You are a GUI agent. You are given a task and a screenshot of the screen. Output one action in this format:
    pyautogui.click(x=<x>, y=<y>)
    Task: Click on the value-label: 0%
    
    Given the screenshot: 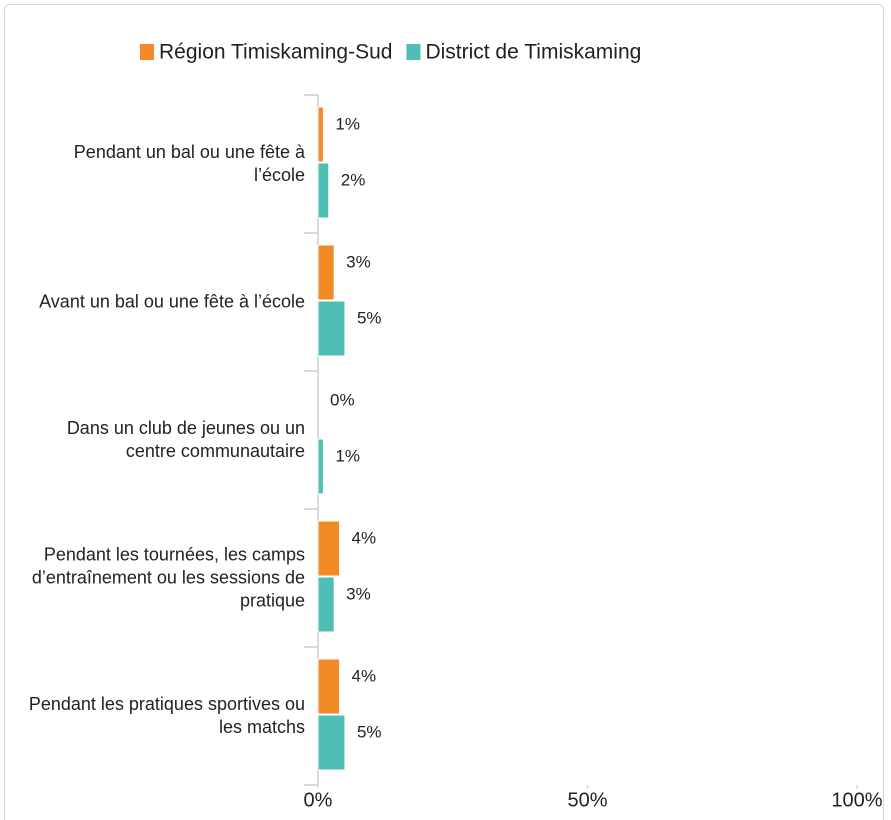 What is the action you would take?
    pyautogui.click(x=342, y=399)
    